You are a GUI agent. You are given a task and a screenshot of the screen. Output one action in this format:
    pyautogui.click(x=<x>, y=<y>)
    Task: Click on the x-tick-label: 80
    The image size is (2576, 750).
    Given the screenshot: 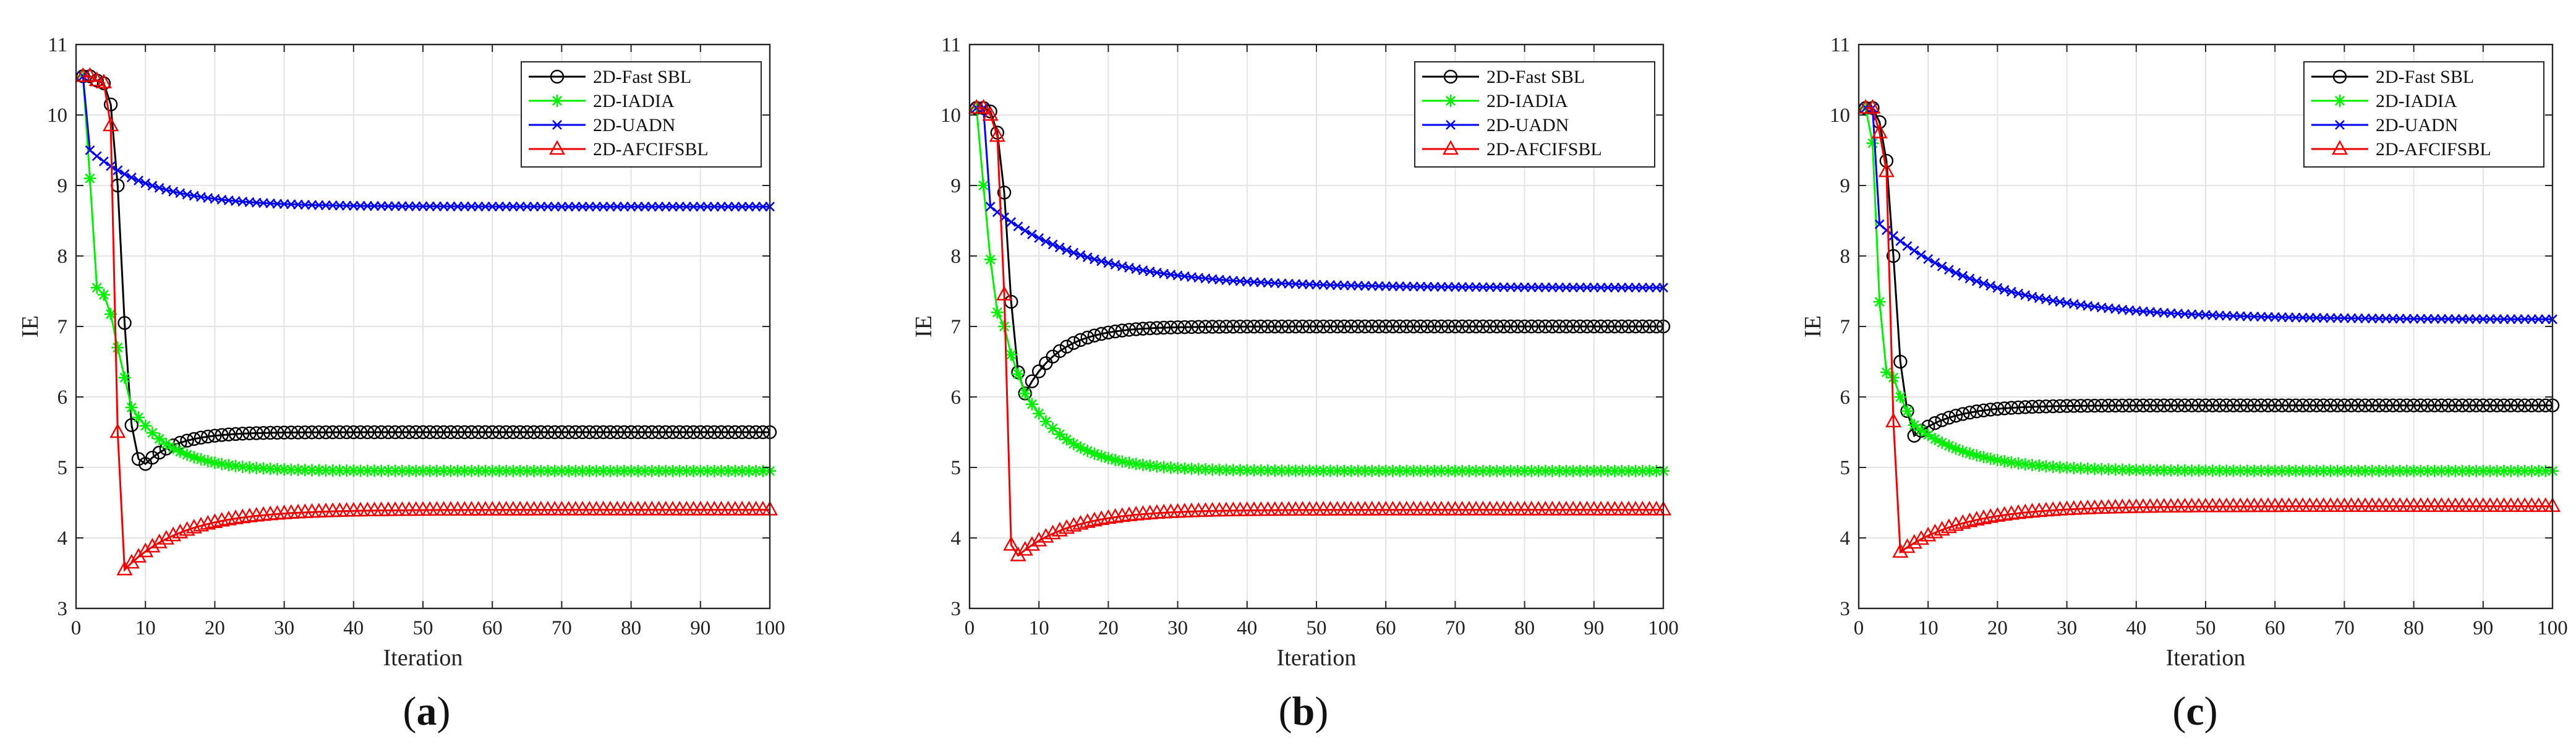 What is the action you would take?
    pyautogui.click(x=1524, y=628)
    